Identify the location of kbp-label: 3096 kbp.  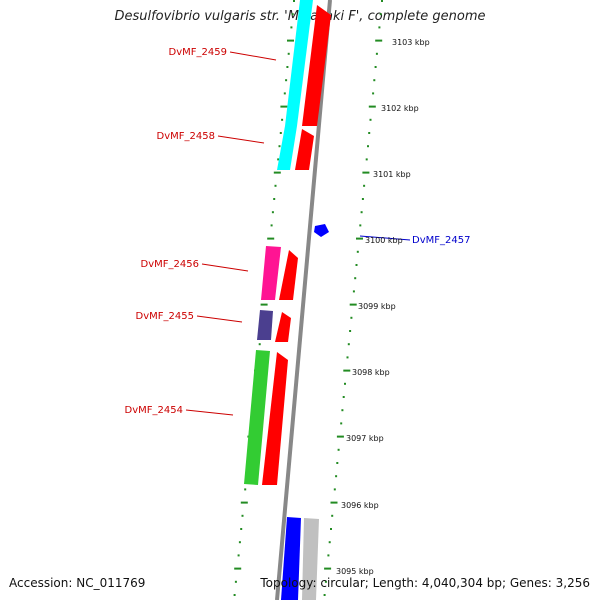
(360, 505).